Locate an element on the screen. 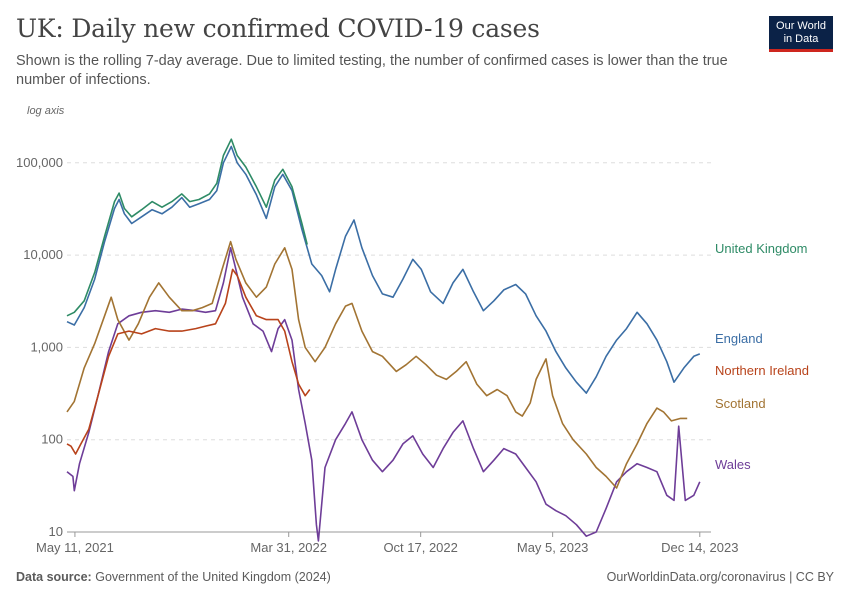  x-tick-label: May 11, 2021 is located at coordinates (75, 547).